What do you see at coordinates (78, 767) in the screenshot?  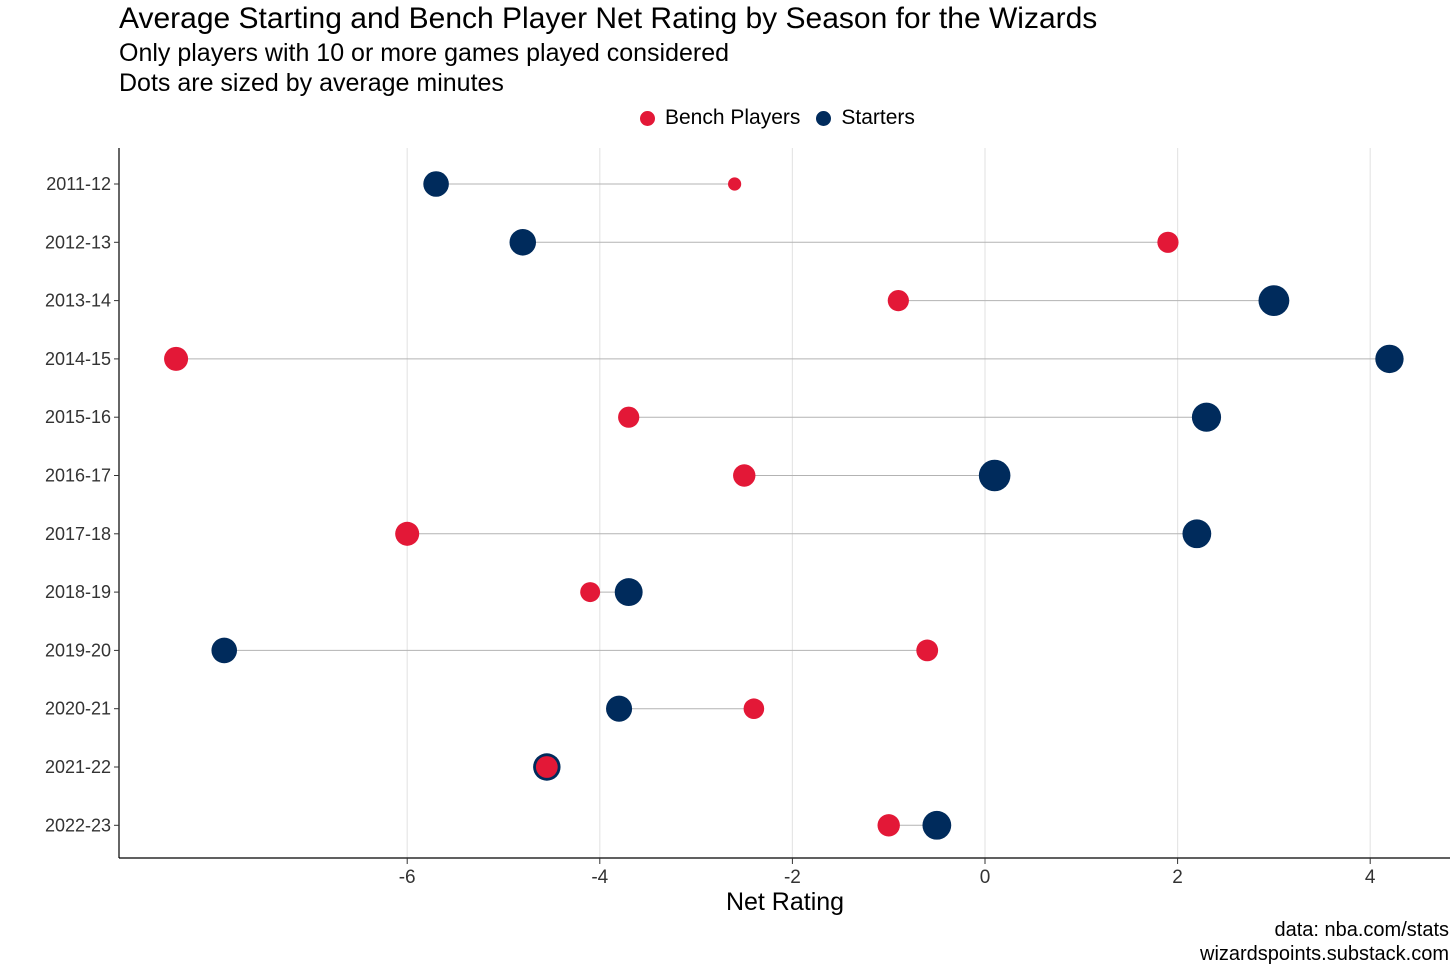 I see `y-tick-label-10: 2021-22` at bounding box center [78, 767].